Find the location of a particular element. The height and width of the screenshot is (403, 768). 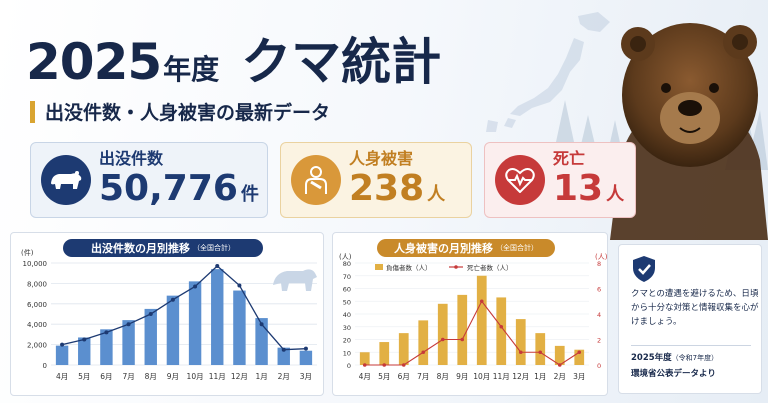

source-year-sub: （令和7年度） is located at coordinates (695, 358).